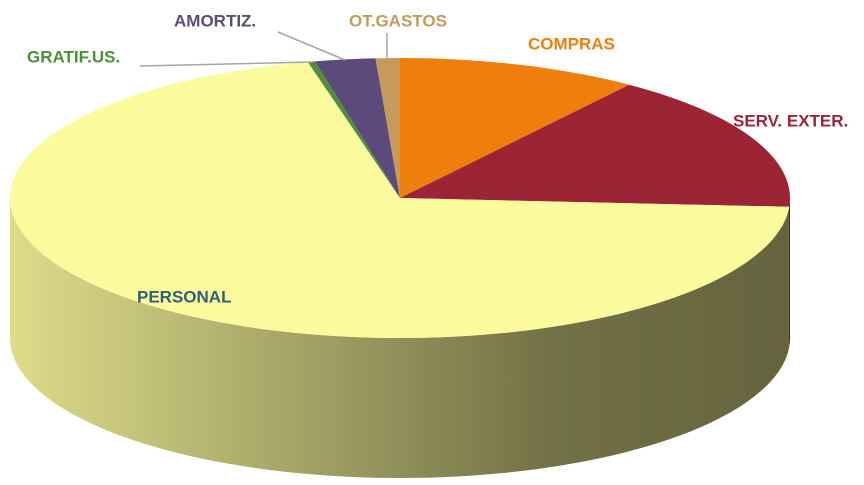 The image size is (864, 485). Describe the element at coordinates (571, 43) in the screenshot. I see `slice-label: COMPRAS` at that location.